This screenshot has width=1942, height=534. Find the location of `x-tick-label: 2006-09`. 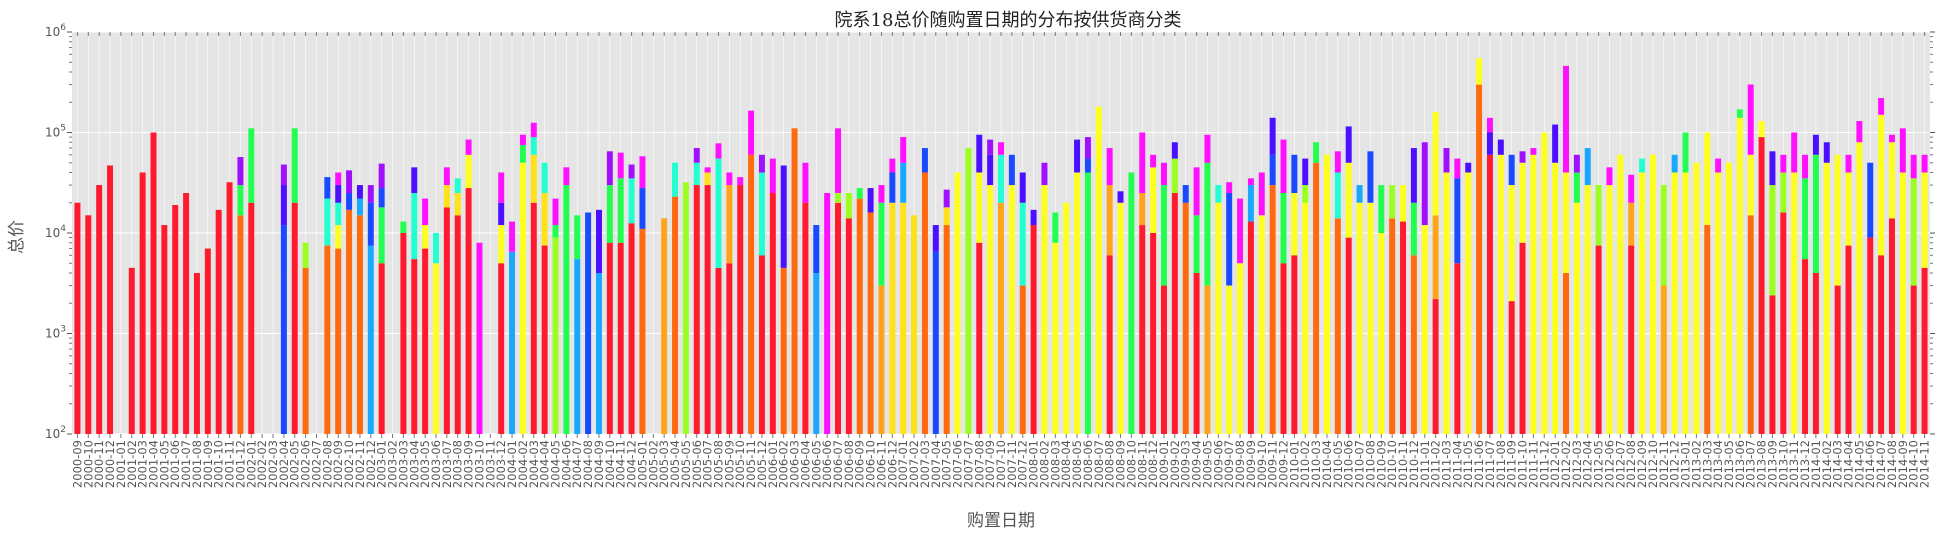

x-tick-label: 2006-09 is located at coordinates (860, 464).